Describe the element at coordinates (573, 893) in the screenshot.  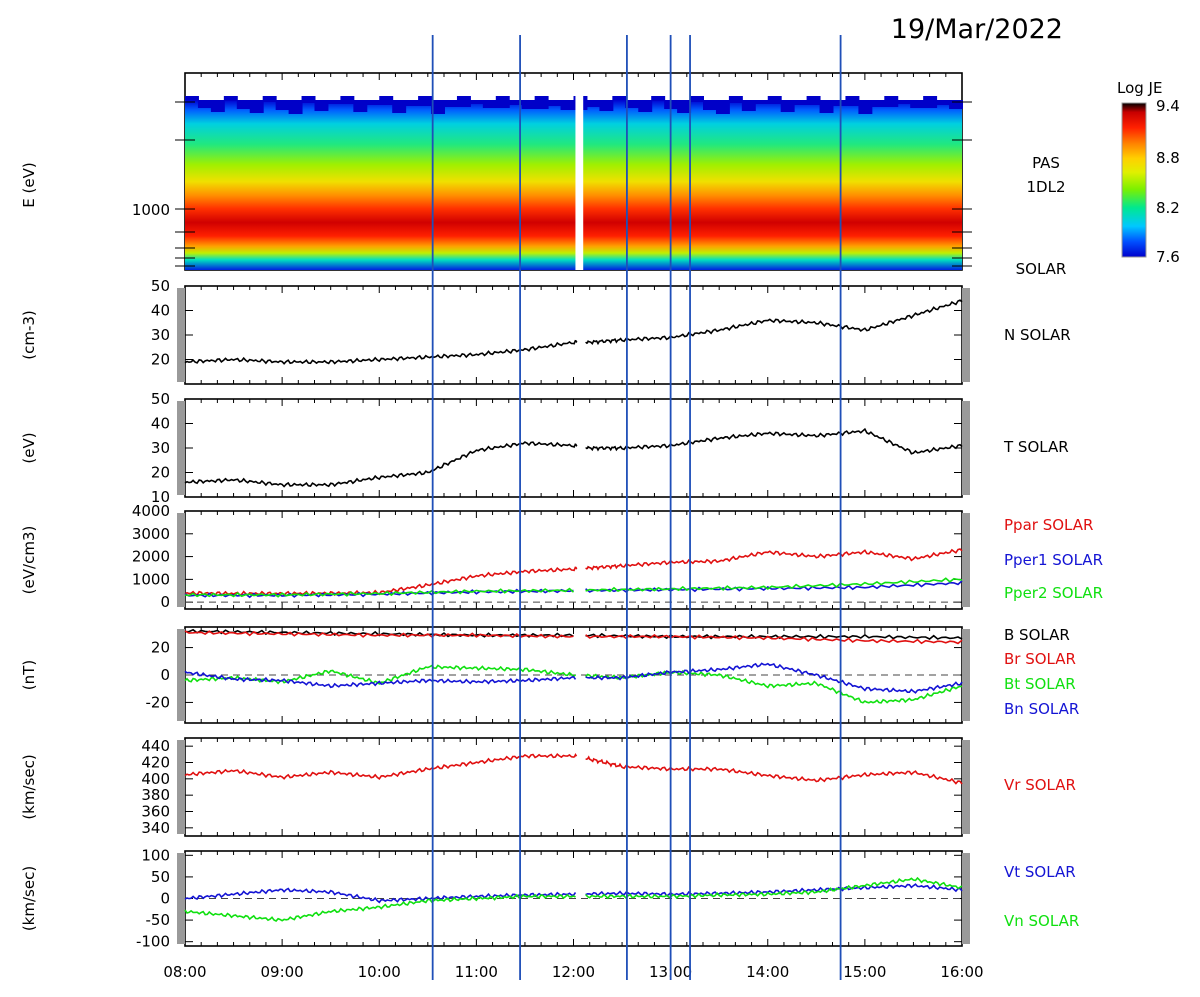
I see `transverse-velocity-series-line` at that location.